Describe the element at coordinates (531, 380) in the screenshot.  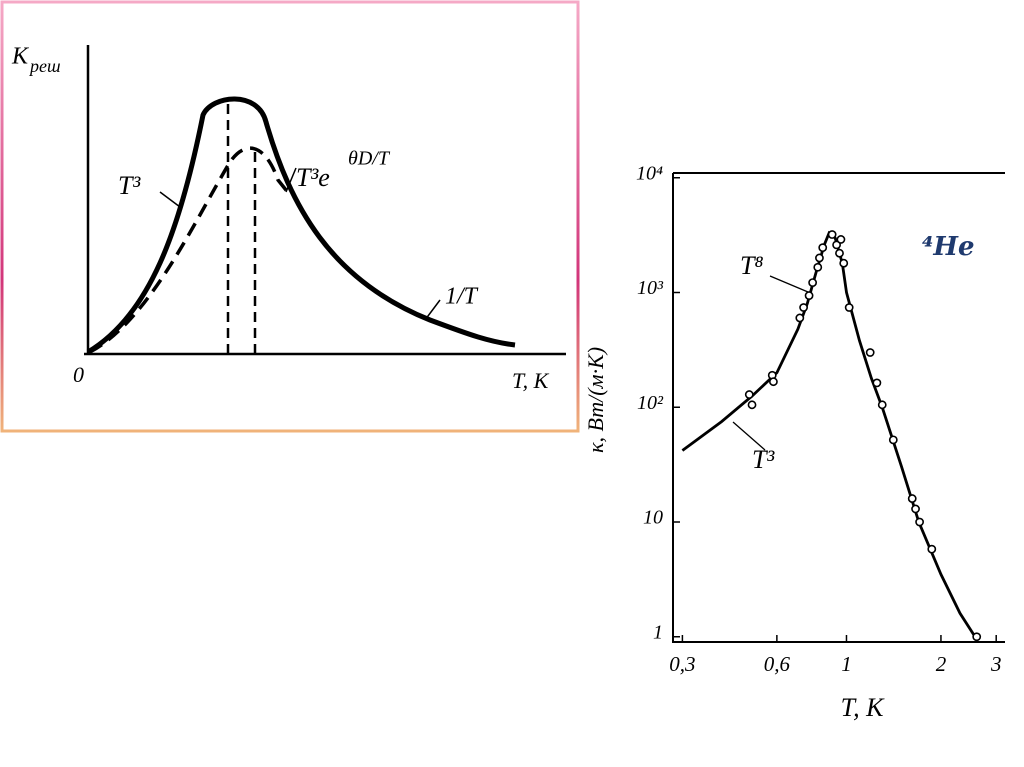
I see `schematic-x-label: T, K` at that location.